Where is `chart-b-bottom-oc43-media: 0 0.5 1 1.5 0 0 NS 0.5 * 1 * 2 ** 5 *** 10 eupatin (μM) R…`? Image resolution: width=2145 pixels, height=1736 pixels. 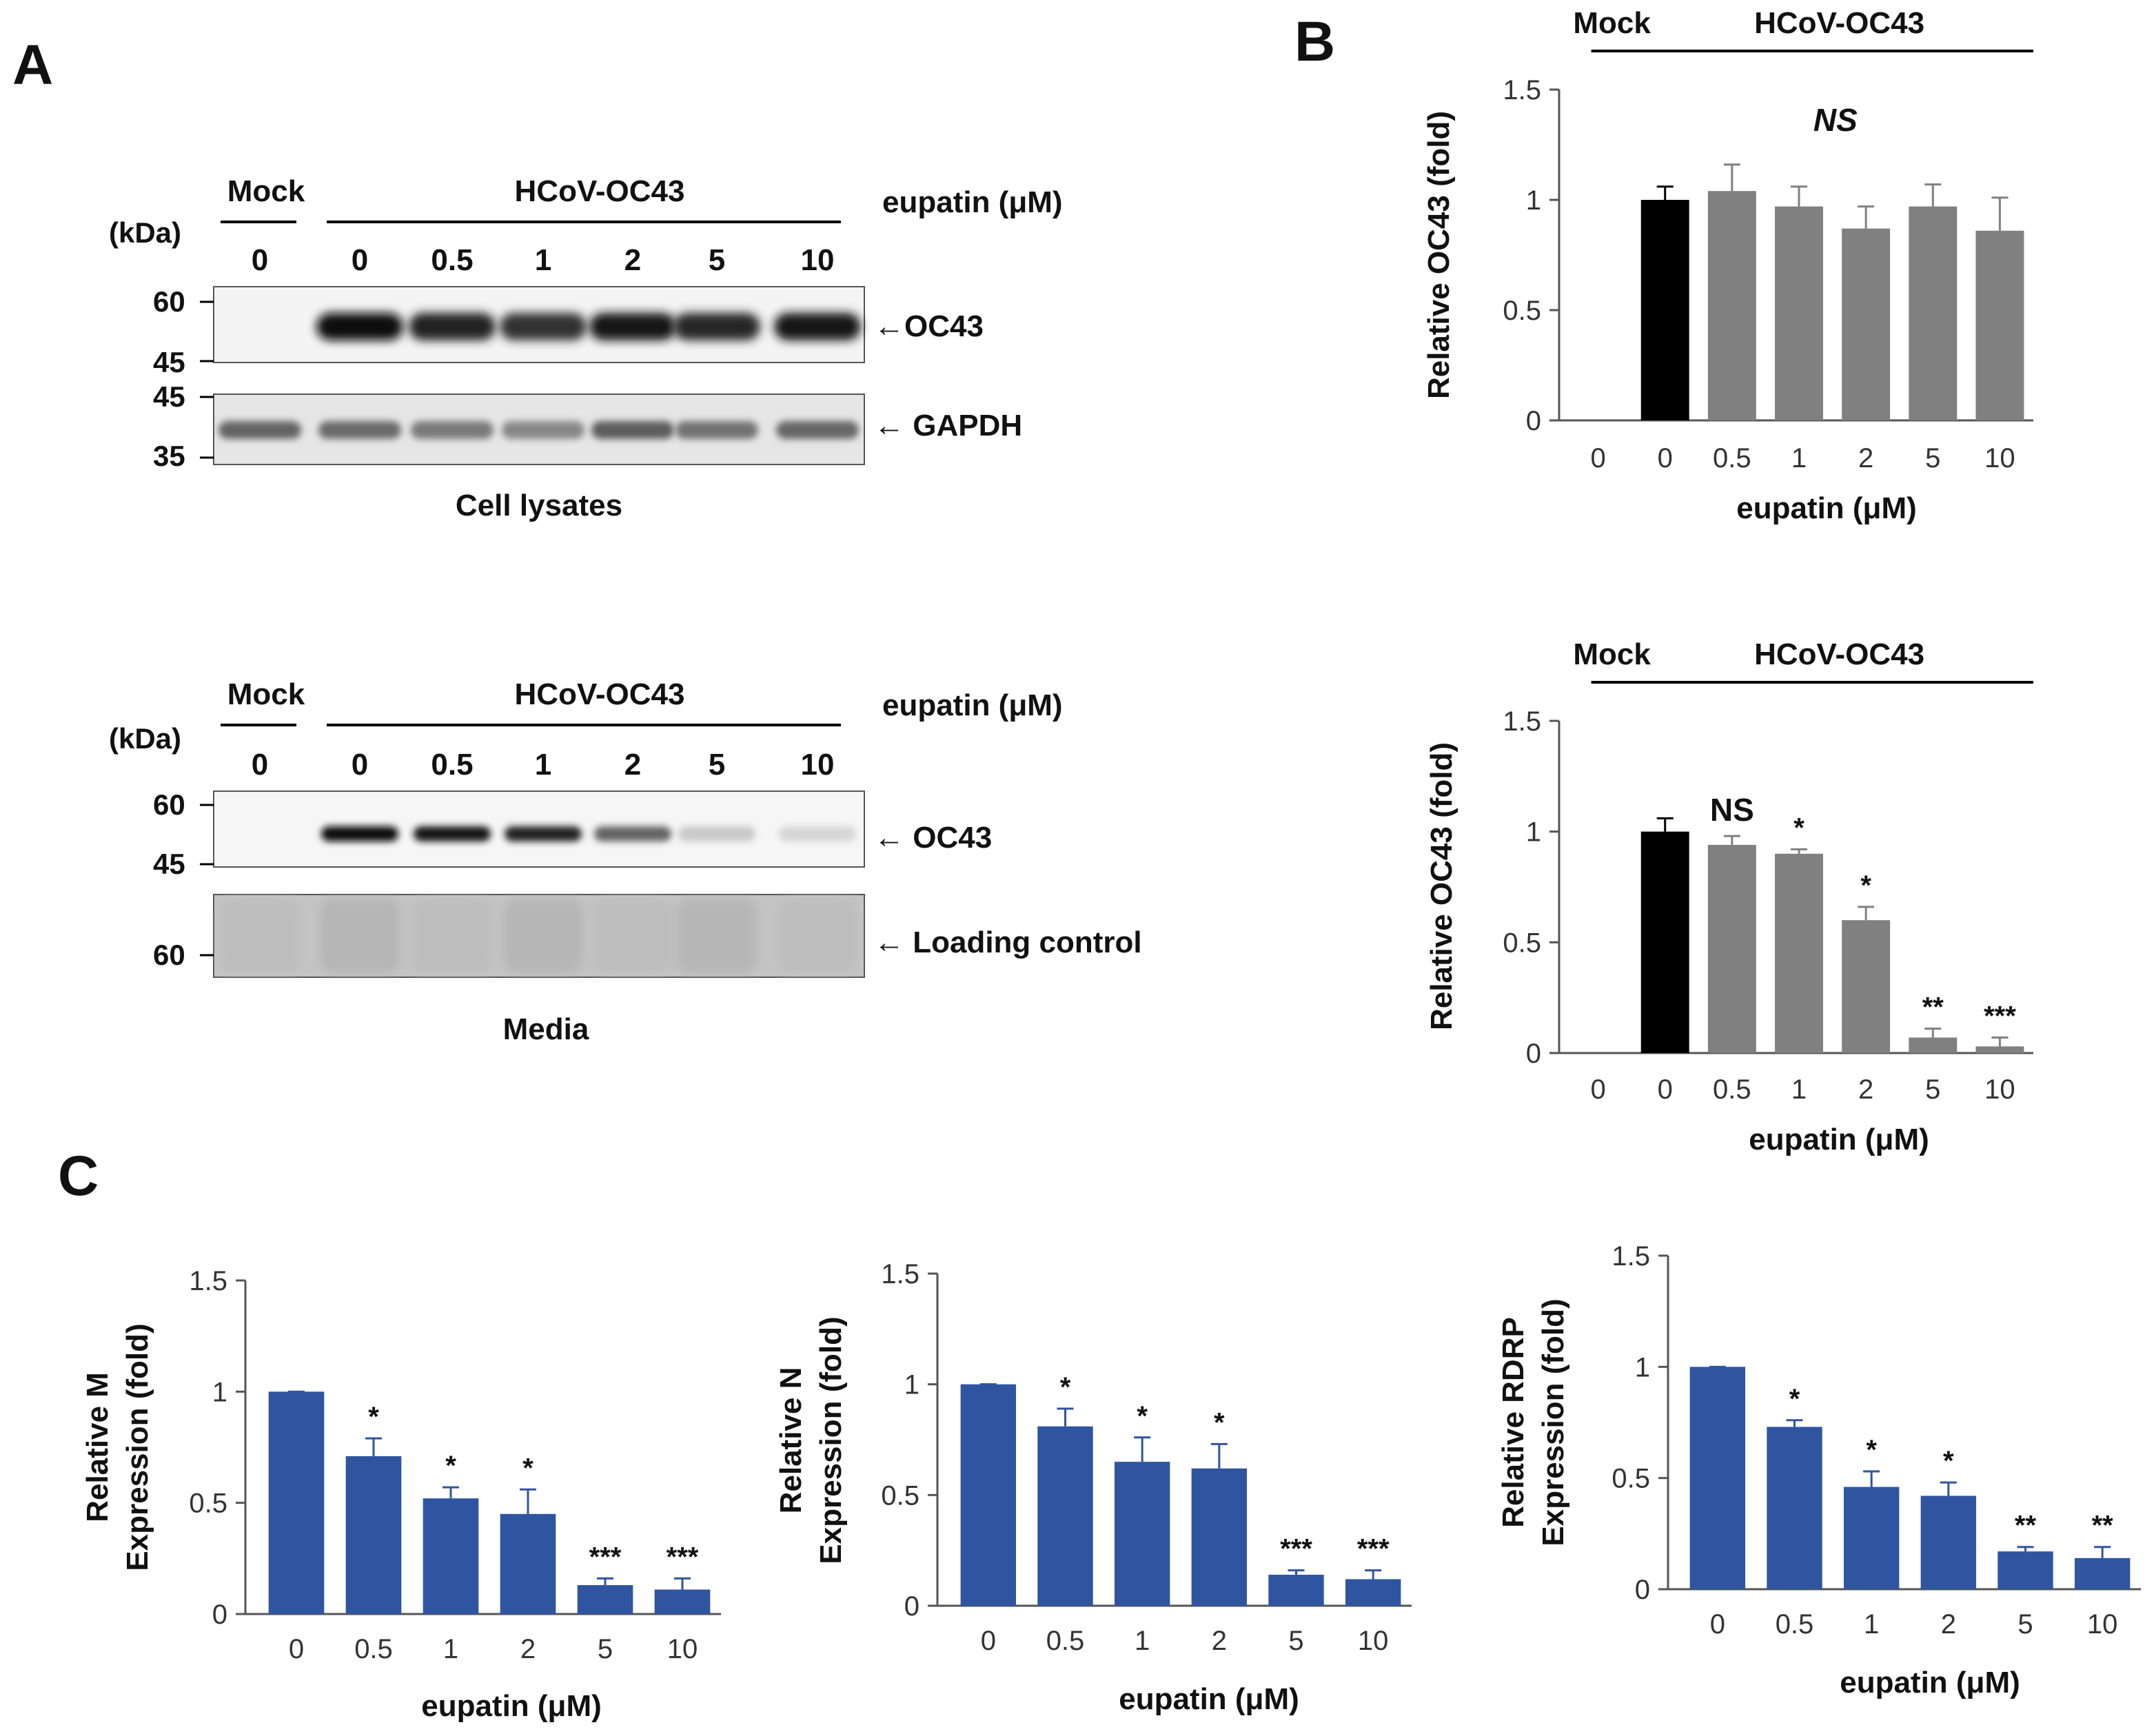 chart-b-bottom-oc43-media: 0 0.5 1 1.5 0 0 NS 0.5 * 1 * 2 ** 5 *** 10 eupatin (μM) R… is located at coordinates (1729, 896).